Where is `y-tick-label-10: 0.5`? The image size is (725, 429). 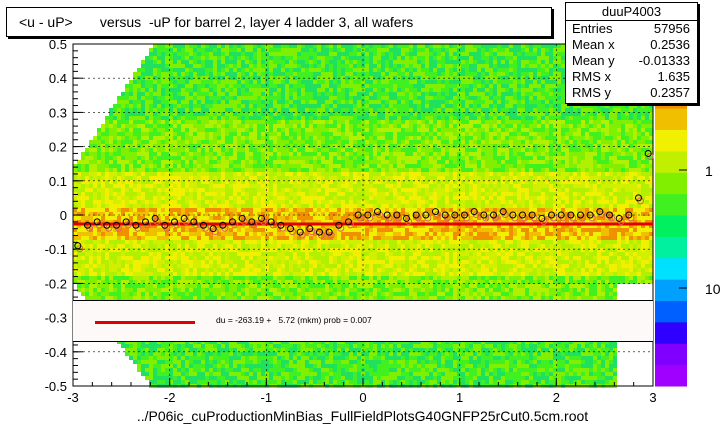 y-tick-label-10: 0.5 is located at coordinates (58, 44).